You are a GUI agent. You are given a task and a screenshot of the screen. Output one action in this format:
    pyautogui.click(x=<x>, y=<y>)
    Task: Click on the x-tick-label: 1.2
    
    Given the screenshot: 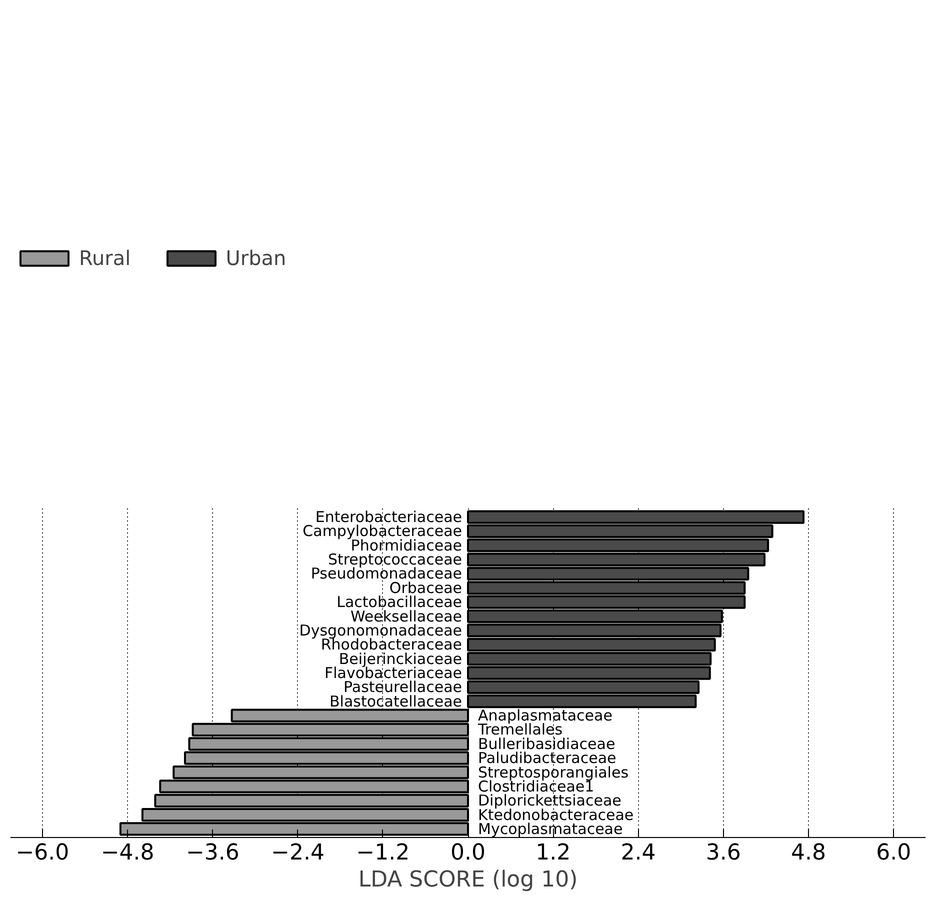 What is the action you would take?
    pyautogui.click(x=553, y=853)
    